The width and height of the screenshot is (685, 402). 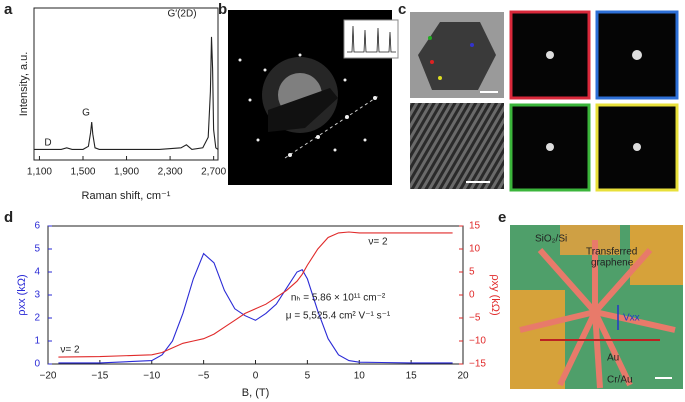 What do you see at coordinates (613, 358) in the screenshot?
I see `device-label: Au` at bounding box center [613, 358].